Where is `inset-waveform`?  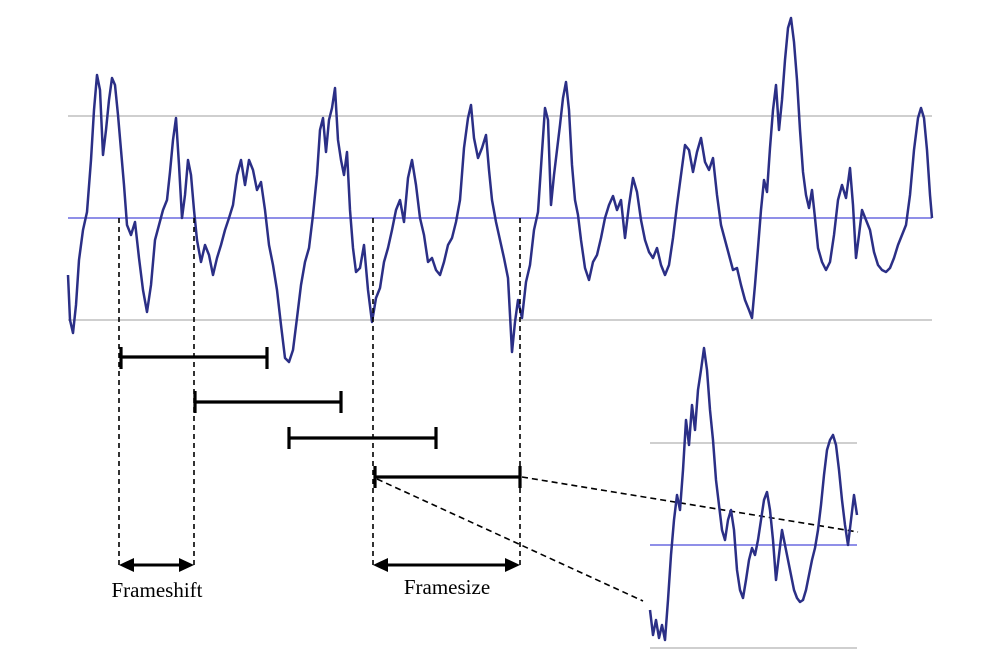
inset-waveform is located at coordinates (753, 494).